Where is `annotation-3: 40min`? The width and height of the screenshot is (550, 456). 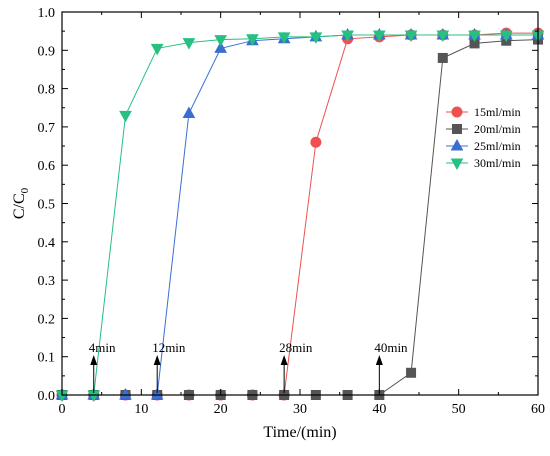
annotation-3: 40min is located at coordinates (391, 366).